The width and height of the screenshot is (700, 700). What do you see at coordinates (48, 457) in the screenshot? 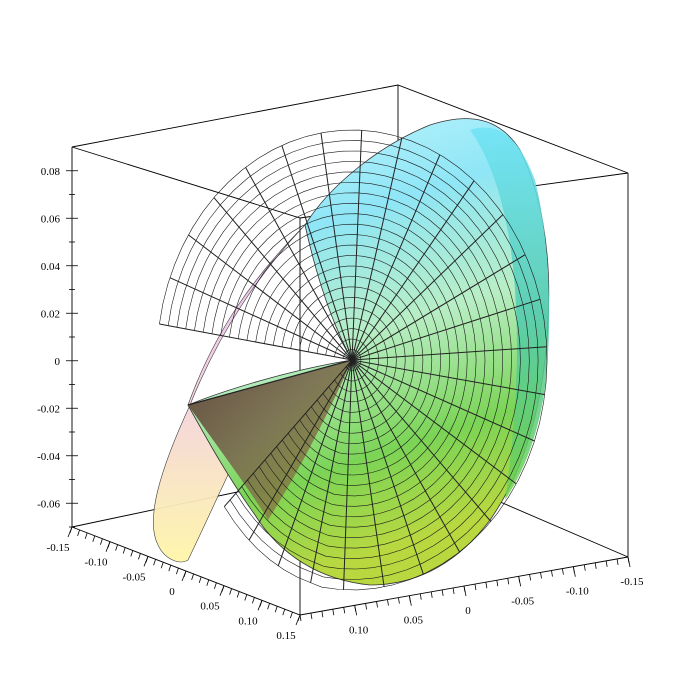
I see `z-tick-label: -0.04` at bounding box center [48, 457].